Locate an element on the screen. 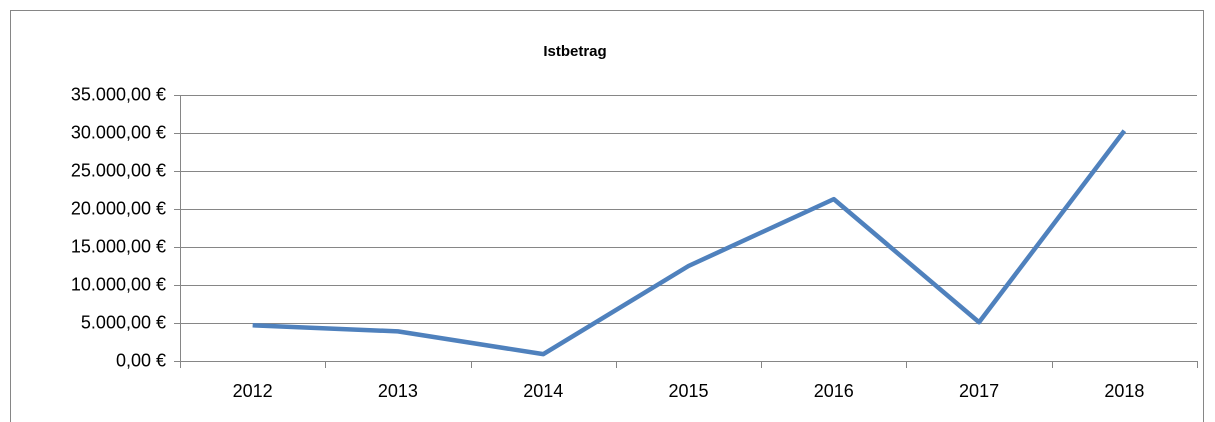 Image resolution: width=1215 pixels, height=422 pixels. y-tick-label: 5.000,00 € is located at coordinates (123, 322).